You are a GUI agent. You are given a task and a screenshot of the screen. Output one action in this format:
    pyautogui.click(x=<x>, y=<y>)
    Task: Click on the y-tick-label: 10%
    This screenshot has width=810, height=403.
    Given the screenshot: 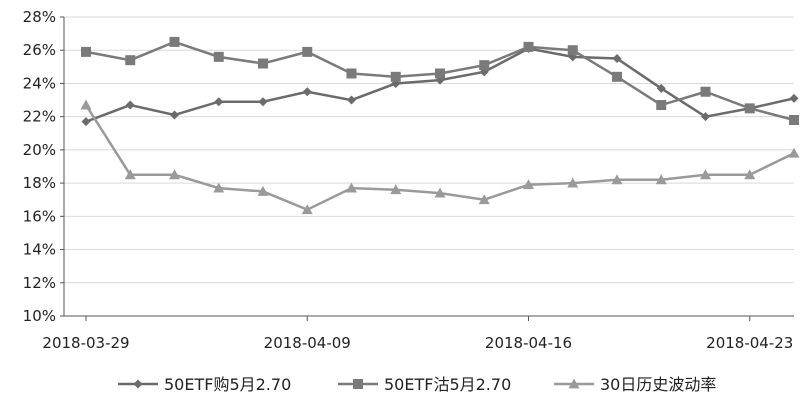 What is the action you would take?
    pyautogui.click(x=39, y=316)
    